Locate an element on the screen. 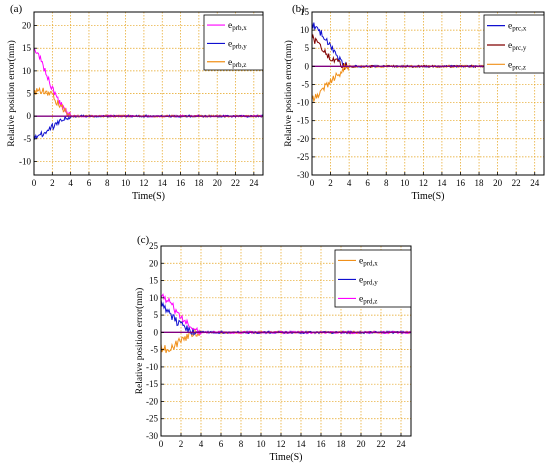 The width and height of the screenshot is (550, 464). legend: eprb,x eprb,y eprb,z is located at coordinates (233, 42).